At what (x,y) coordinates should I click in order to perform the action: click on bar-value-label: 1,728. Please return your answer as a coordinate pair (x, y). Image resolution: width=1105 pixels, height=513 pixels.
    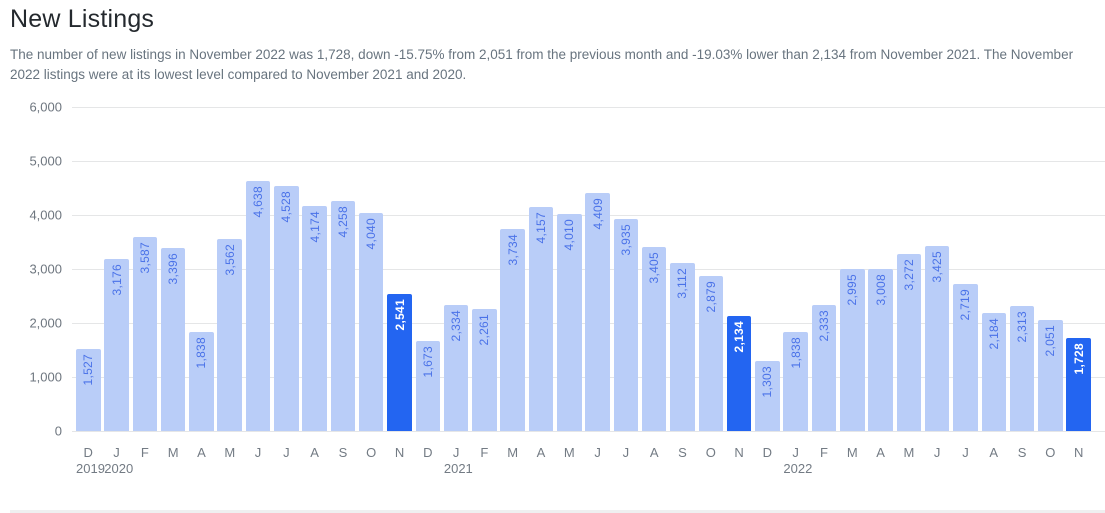
    Looking at the image, I should click on (1078, 359).